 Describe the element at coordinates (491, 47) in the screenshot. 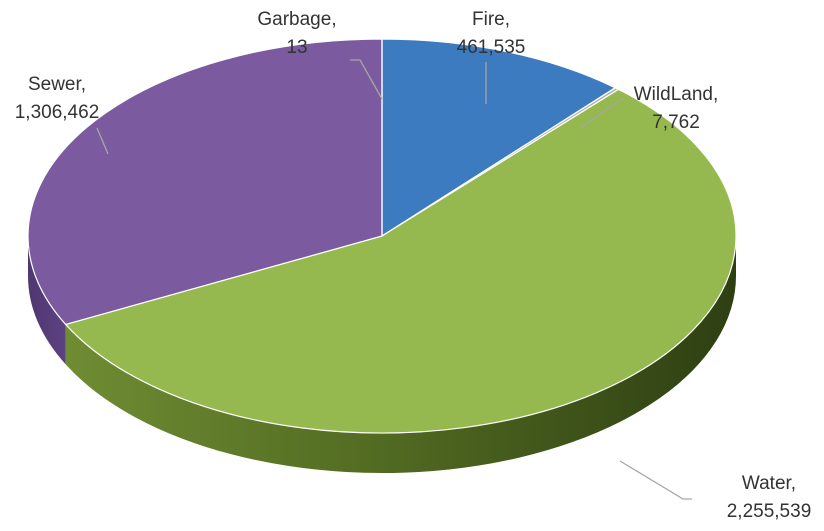

I see `data-label-value-fire: 461,535` at that location.